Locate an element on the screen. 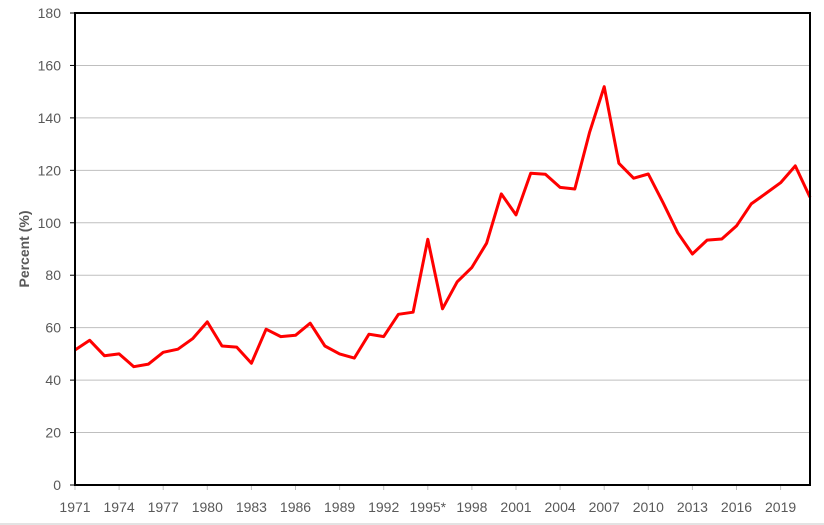  x-tick-label: 1989 is located at coordinates (339, 507).